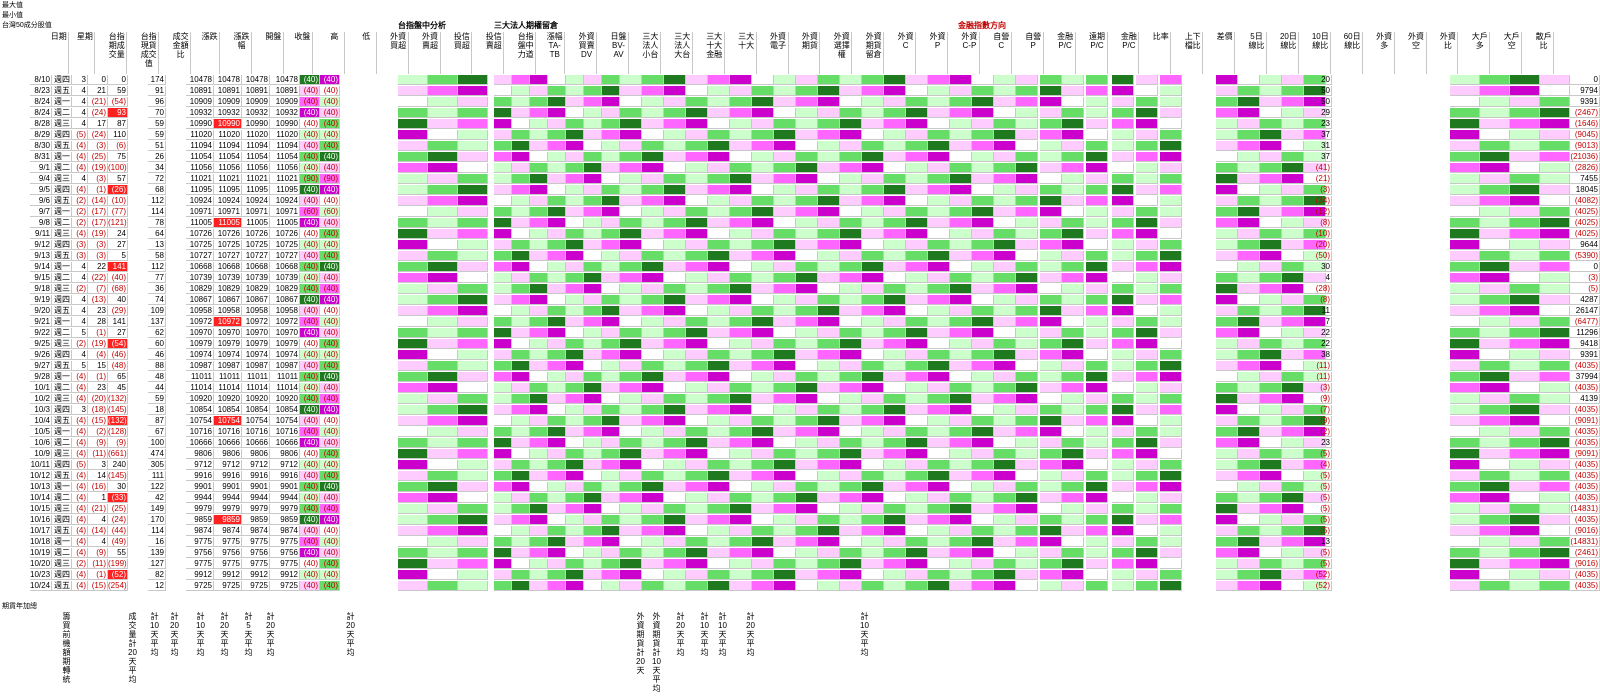  I want to click on cell: 10716, so click(228, 432).